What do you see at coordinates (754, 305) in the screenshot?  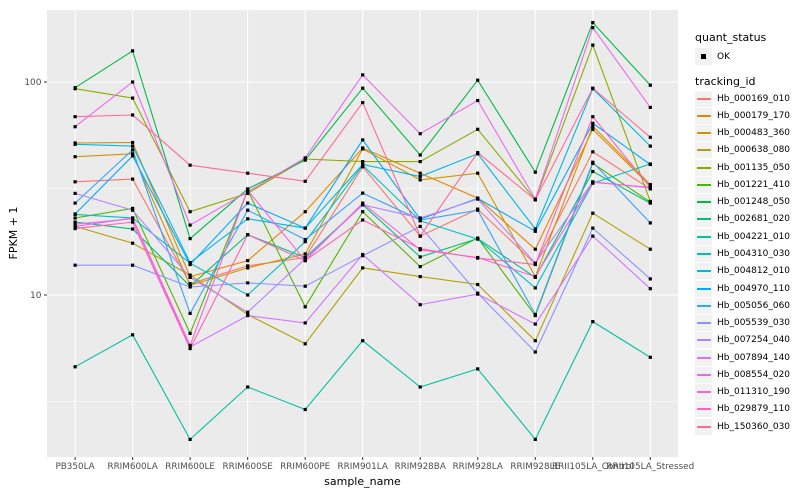 I see `legend-item-label: Hb_005056_060` at bounding box center [754, 305].